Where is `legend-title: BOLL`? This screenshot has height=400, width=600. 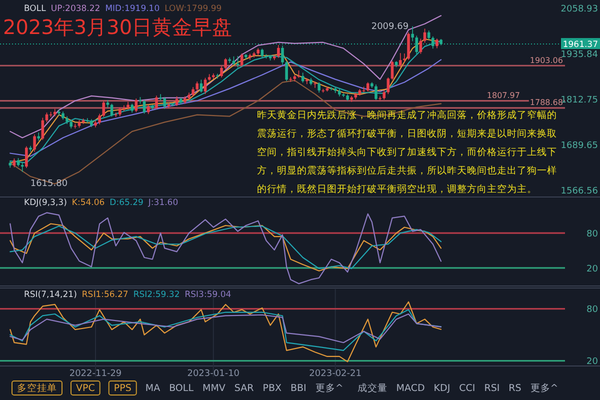
legend-title: BOLL is located at coordinates (35, 9).